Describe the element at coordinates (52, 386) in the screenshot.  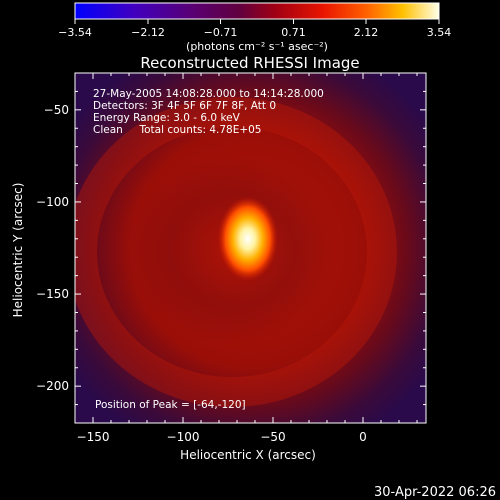
I see `y-tick-label: −200` at that location.